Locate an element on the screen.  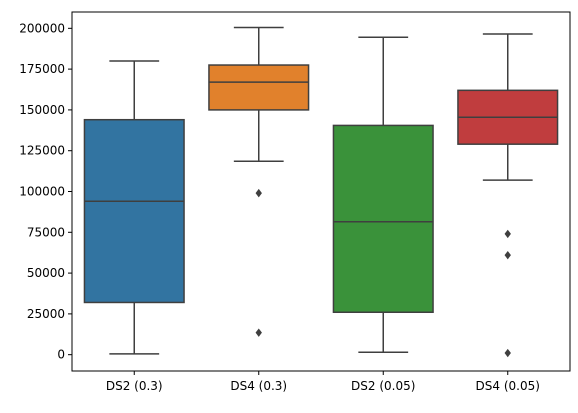
x-tick-label: DS4 (0.05) is located at coordinates (508, 386).